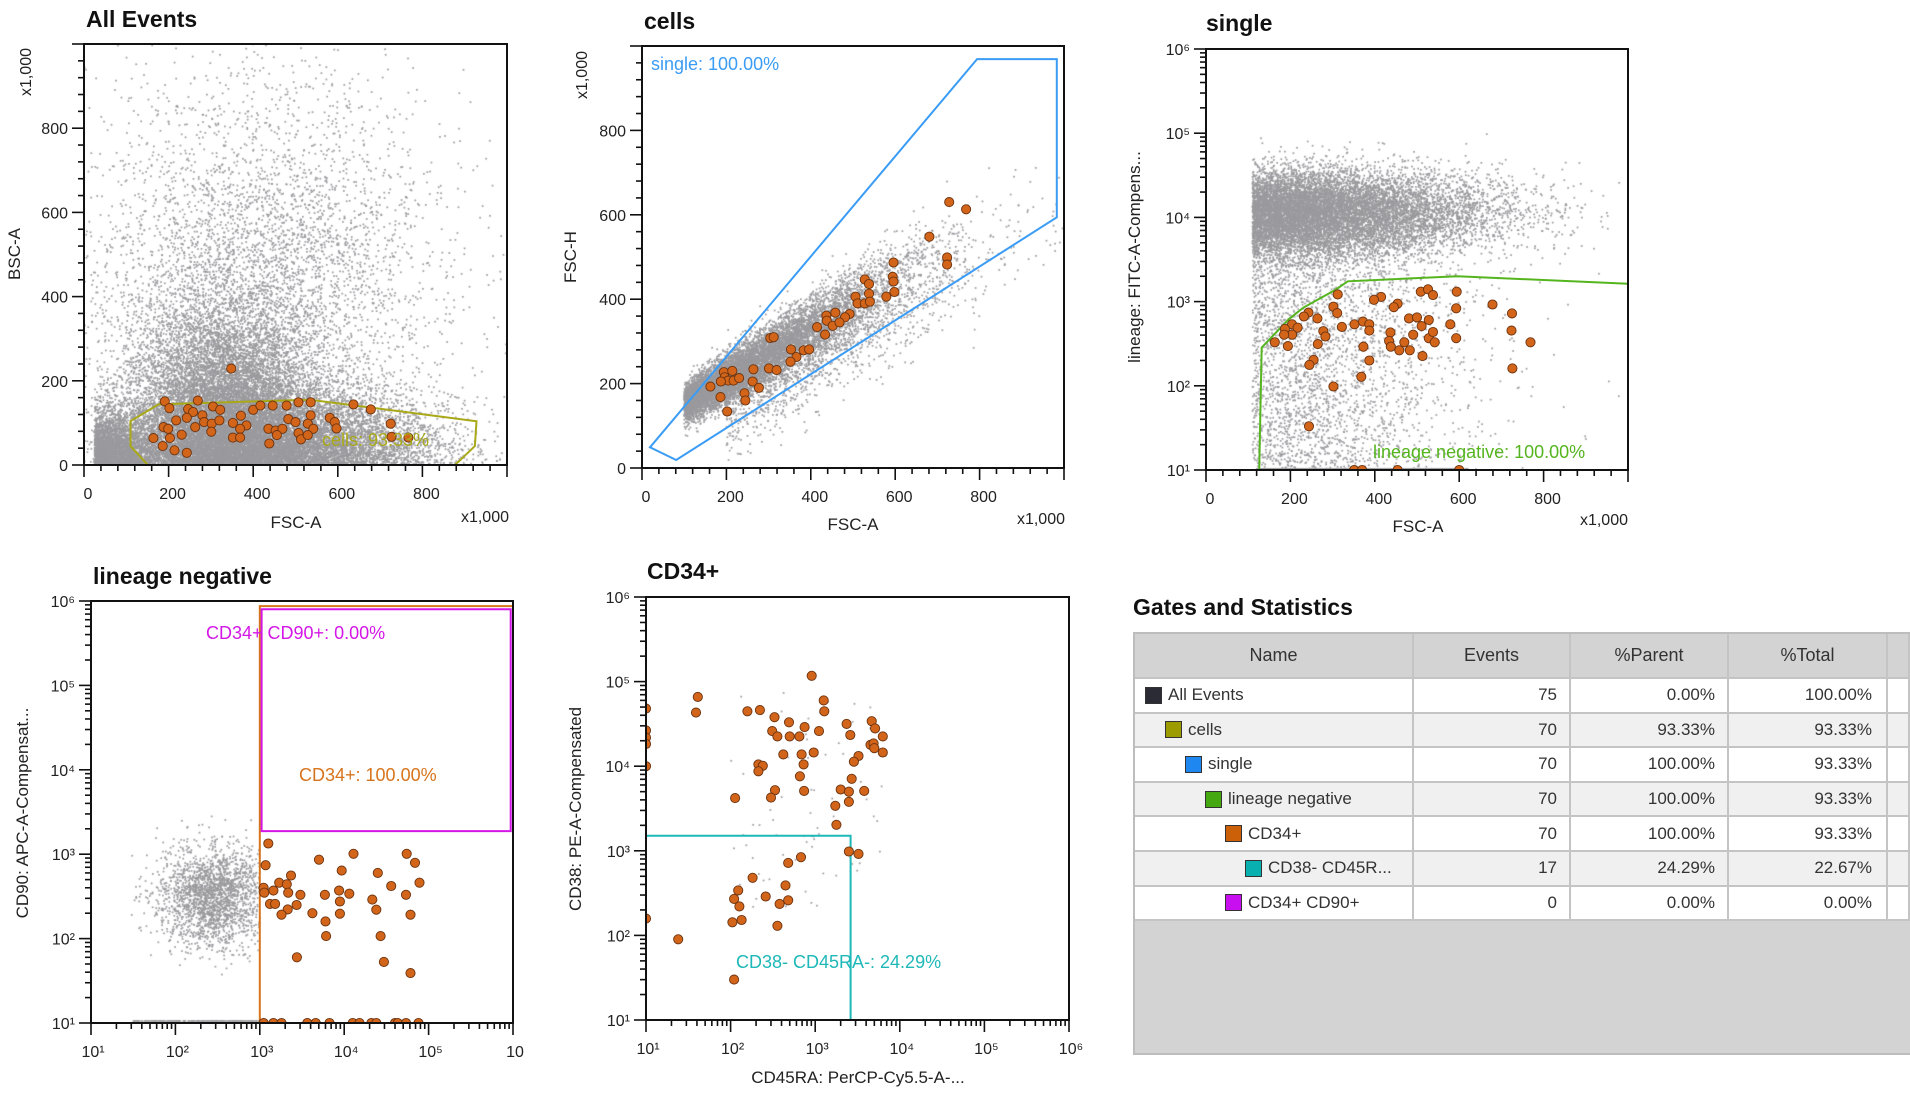 The height and width of the screenshot is (1096, 1910). I want to click on table-row: lineage negative 70 100.00% 93.33%, so click(1522, 800).